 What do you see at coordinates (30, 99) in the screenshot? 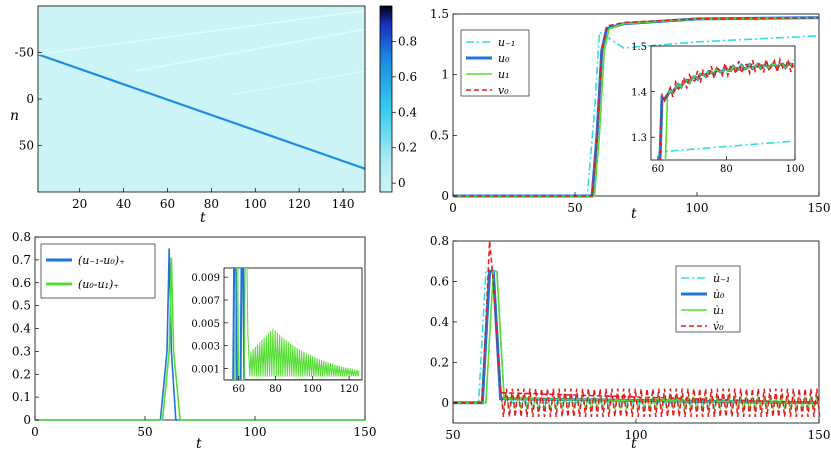
I see `heatmap-ytick-label: 0` at bounding box center [30, 99].